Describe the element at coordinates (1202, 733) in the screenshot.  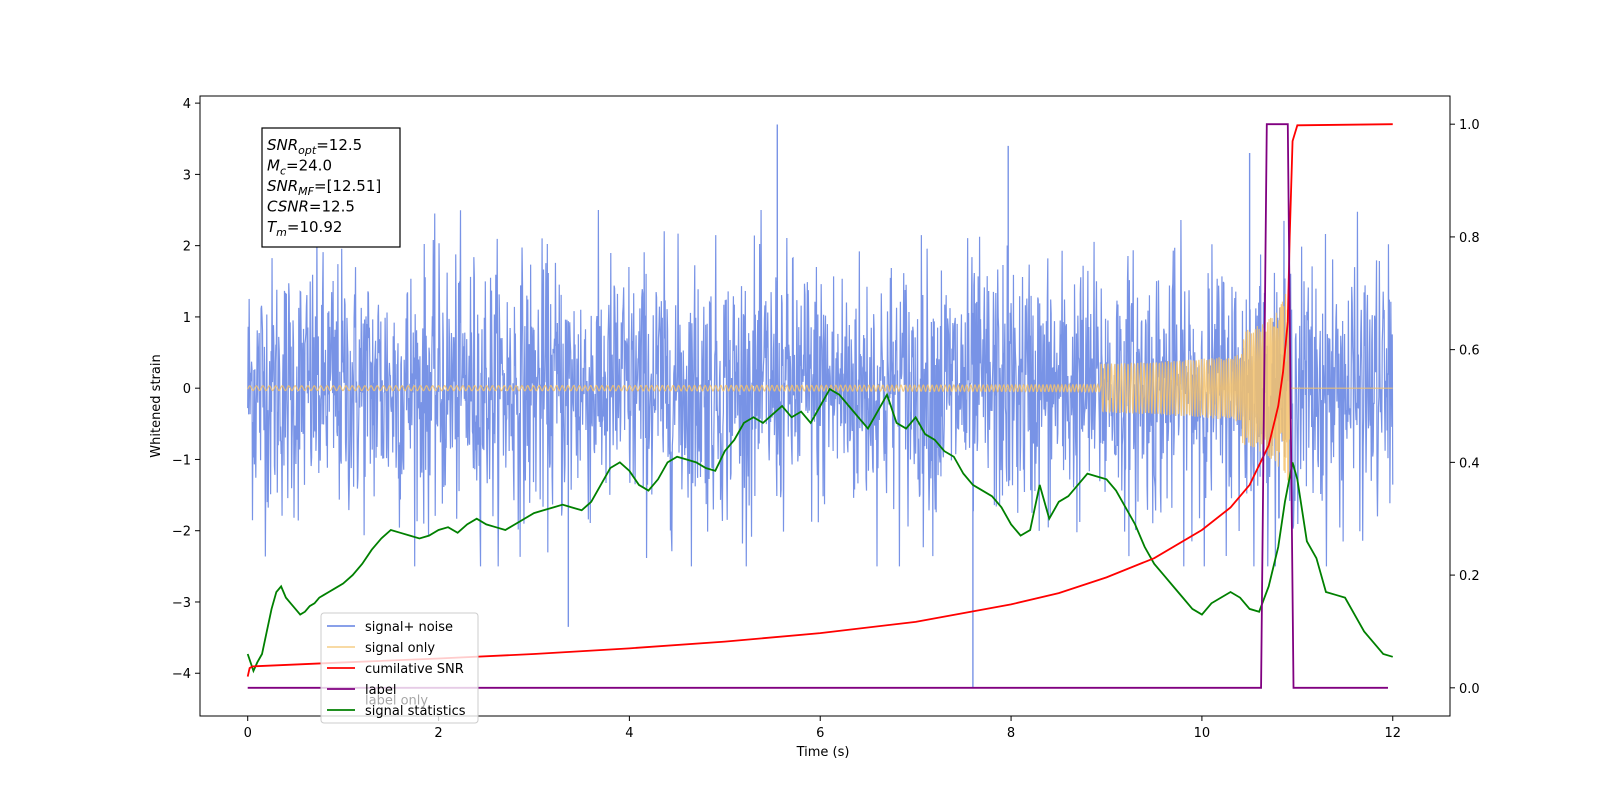
I see `x-tick-label: 10` at that location.